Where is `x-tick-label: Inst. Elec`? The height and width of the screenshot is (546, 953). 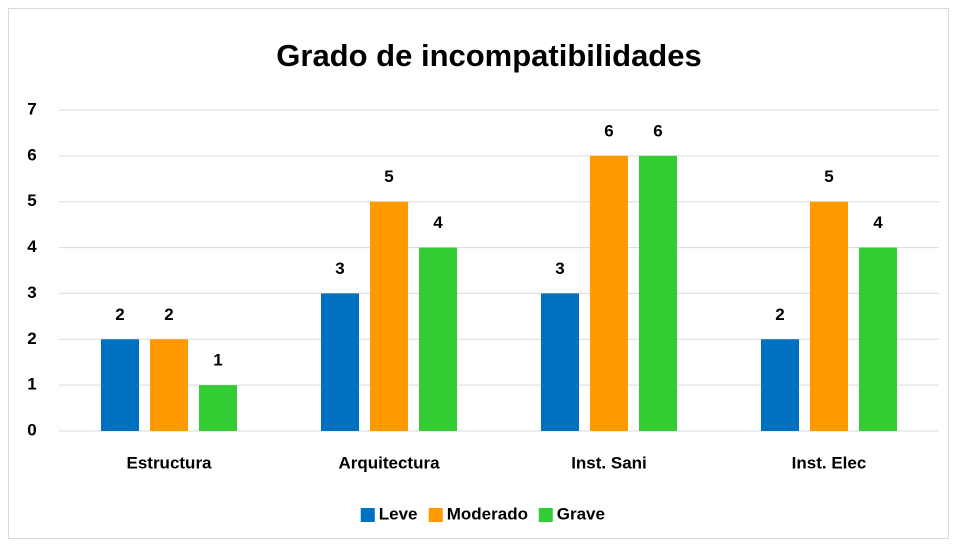 x-tick-label: Inst. Elec is located at coordinates (829, 462).